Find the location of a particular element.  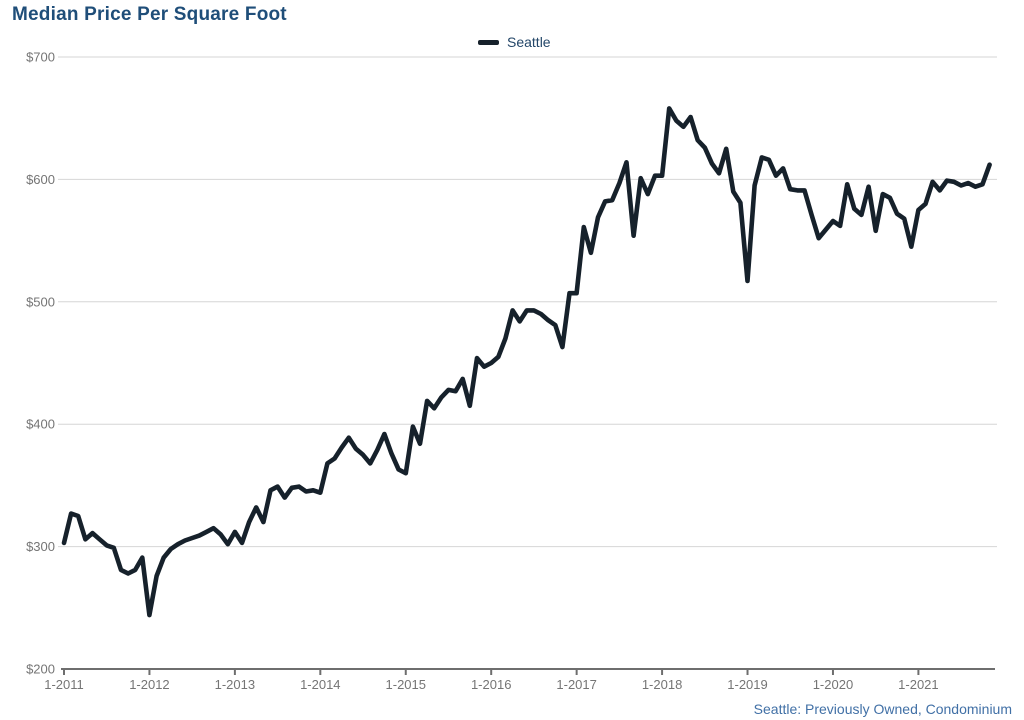

x-axis-tick-label: 1-2015 is located at coordinates (406, 684).